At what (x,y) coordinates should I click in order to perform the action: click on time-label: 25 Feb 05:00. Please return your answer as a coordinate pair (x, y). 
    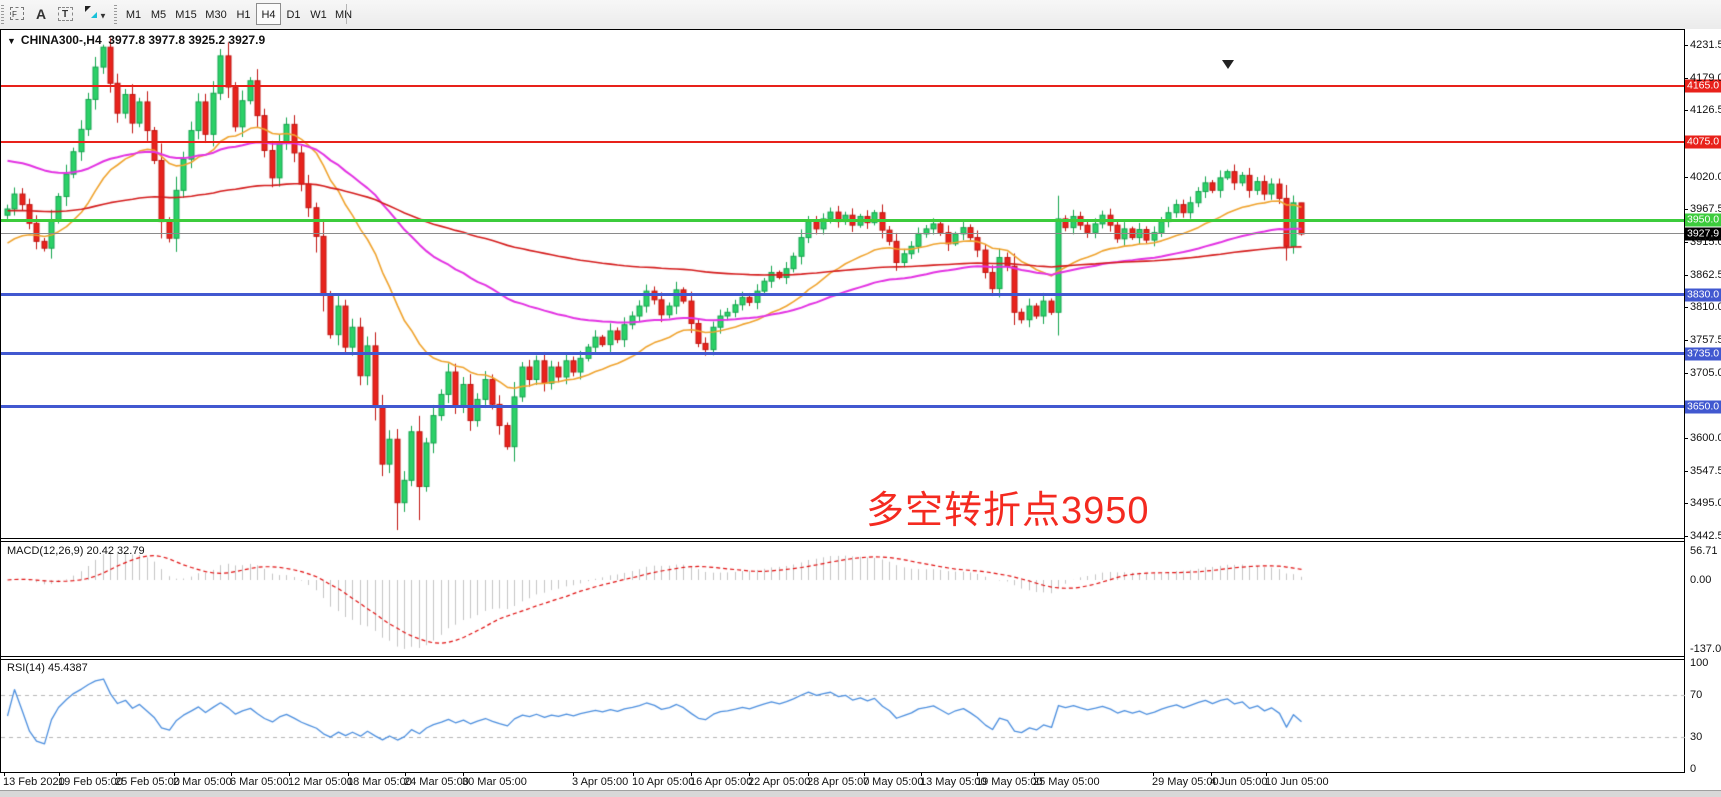
    Looking at the image, I should click on (147, 782).